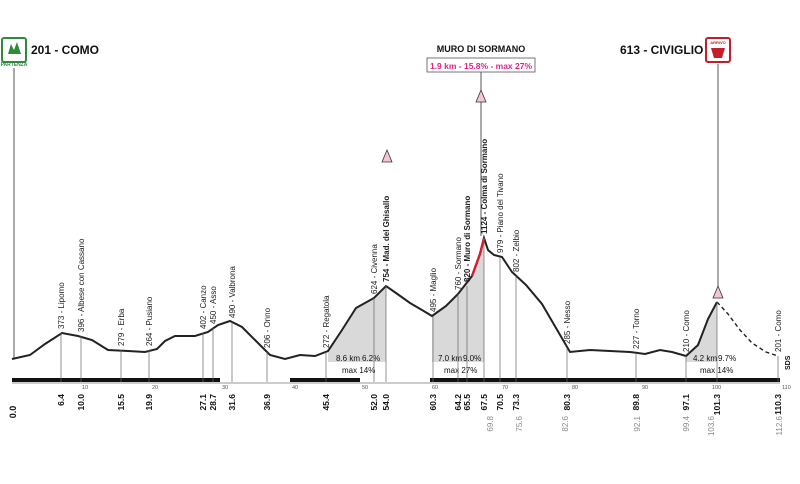 The image size is (800, 484). I want to click on grey-km-mark: 69.8, so click(490, 423).